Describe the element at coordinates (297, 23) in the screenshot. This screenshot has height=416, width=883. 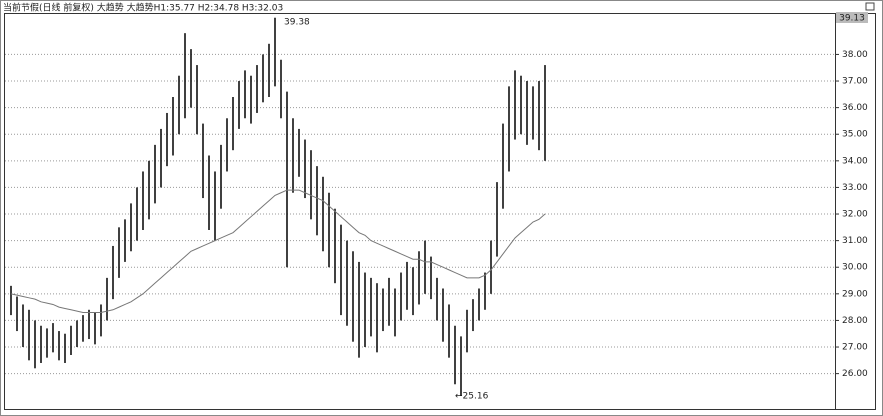
I see `high-annotation: 39.38` at that location.